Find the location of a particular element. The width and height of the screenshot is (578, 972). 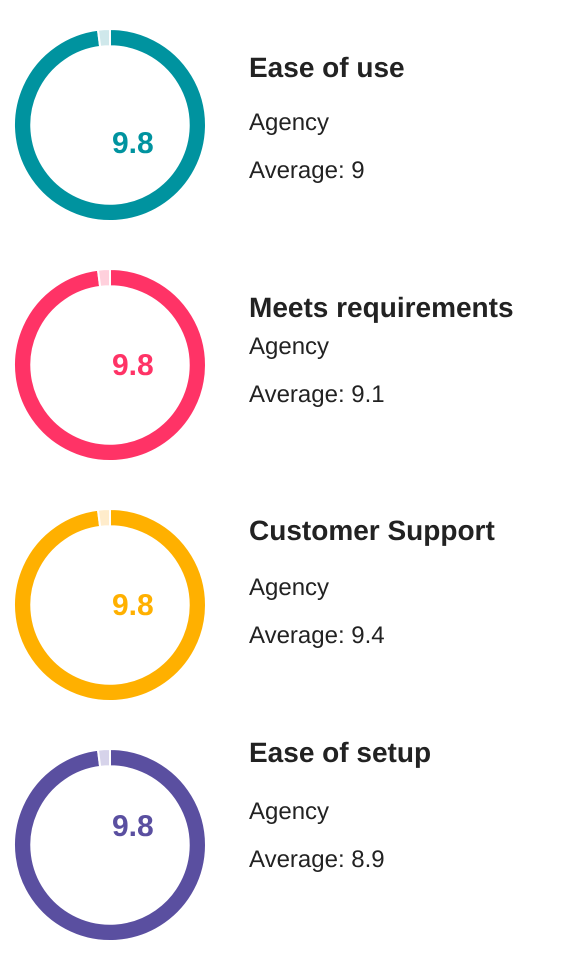

text: Average: 9.1 is located at coordinates (317, 394).